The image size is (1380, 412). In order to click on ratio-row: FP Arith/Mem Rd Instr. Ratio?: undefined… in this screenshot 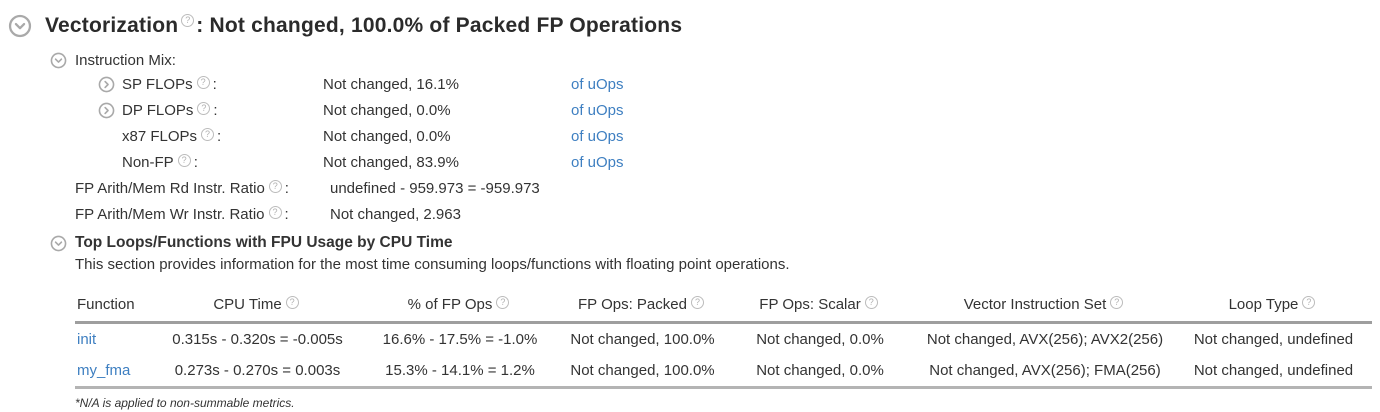, I will do `click(727, 188)`.